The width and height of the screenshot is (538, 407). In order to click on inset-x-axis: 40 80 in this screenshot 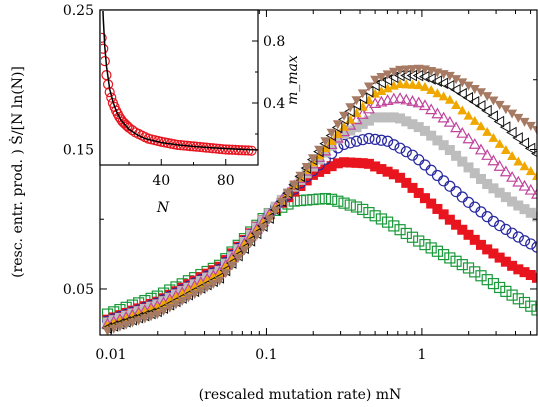, I will do `click(181, 174)`.